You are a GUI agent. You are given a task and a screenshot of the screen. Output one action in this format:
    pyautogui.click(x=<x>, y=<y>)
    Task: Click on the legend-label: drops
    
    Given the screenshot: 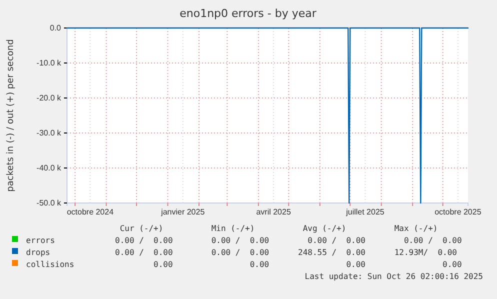 What is the action you would take?
    pyautogui.click(x=38, y=252)
    